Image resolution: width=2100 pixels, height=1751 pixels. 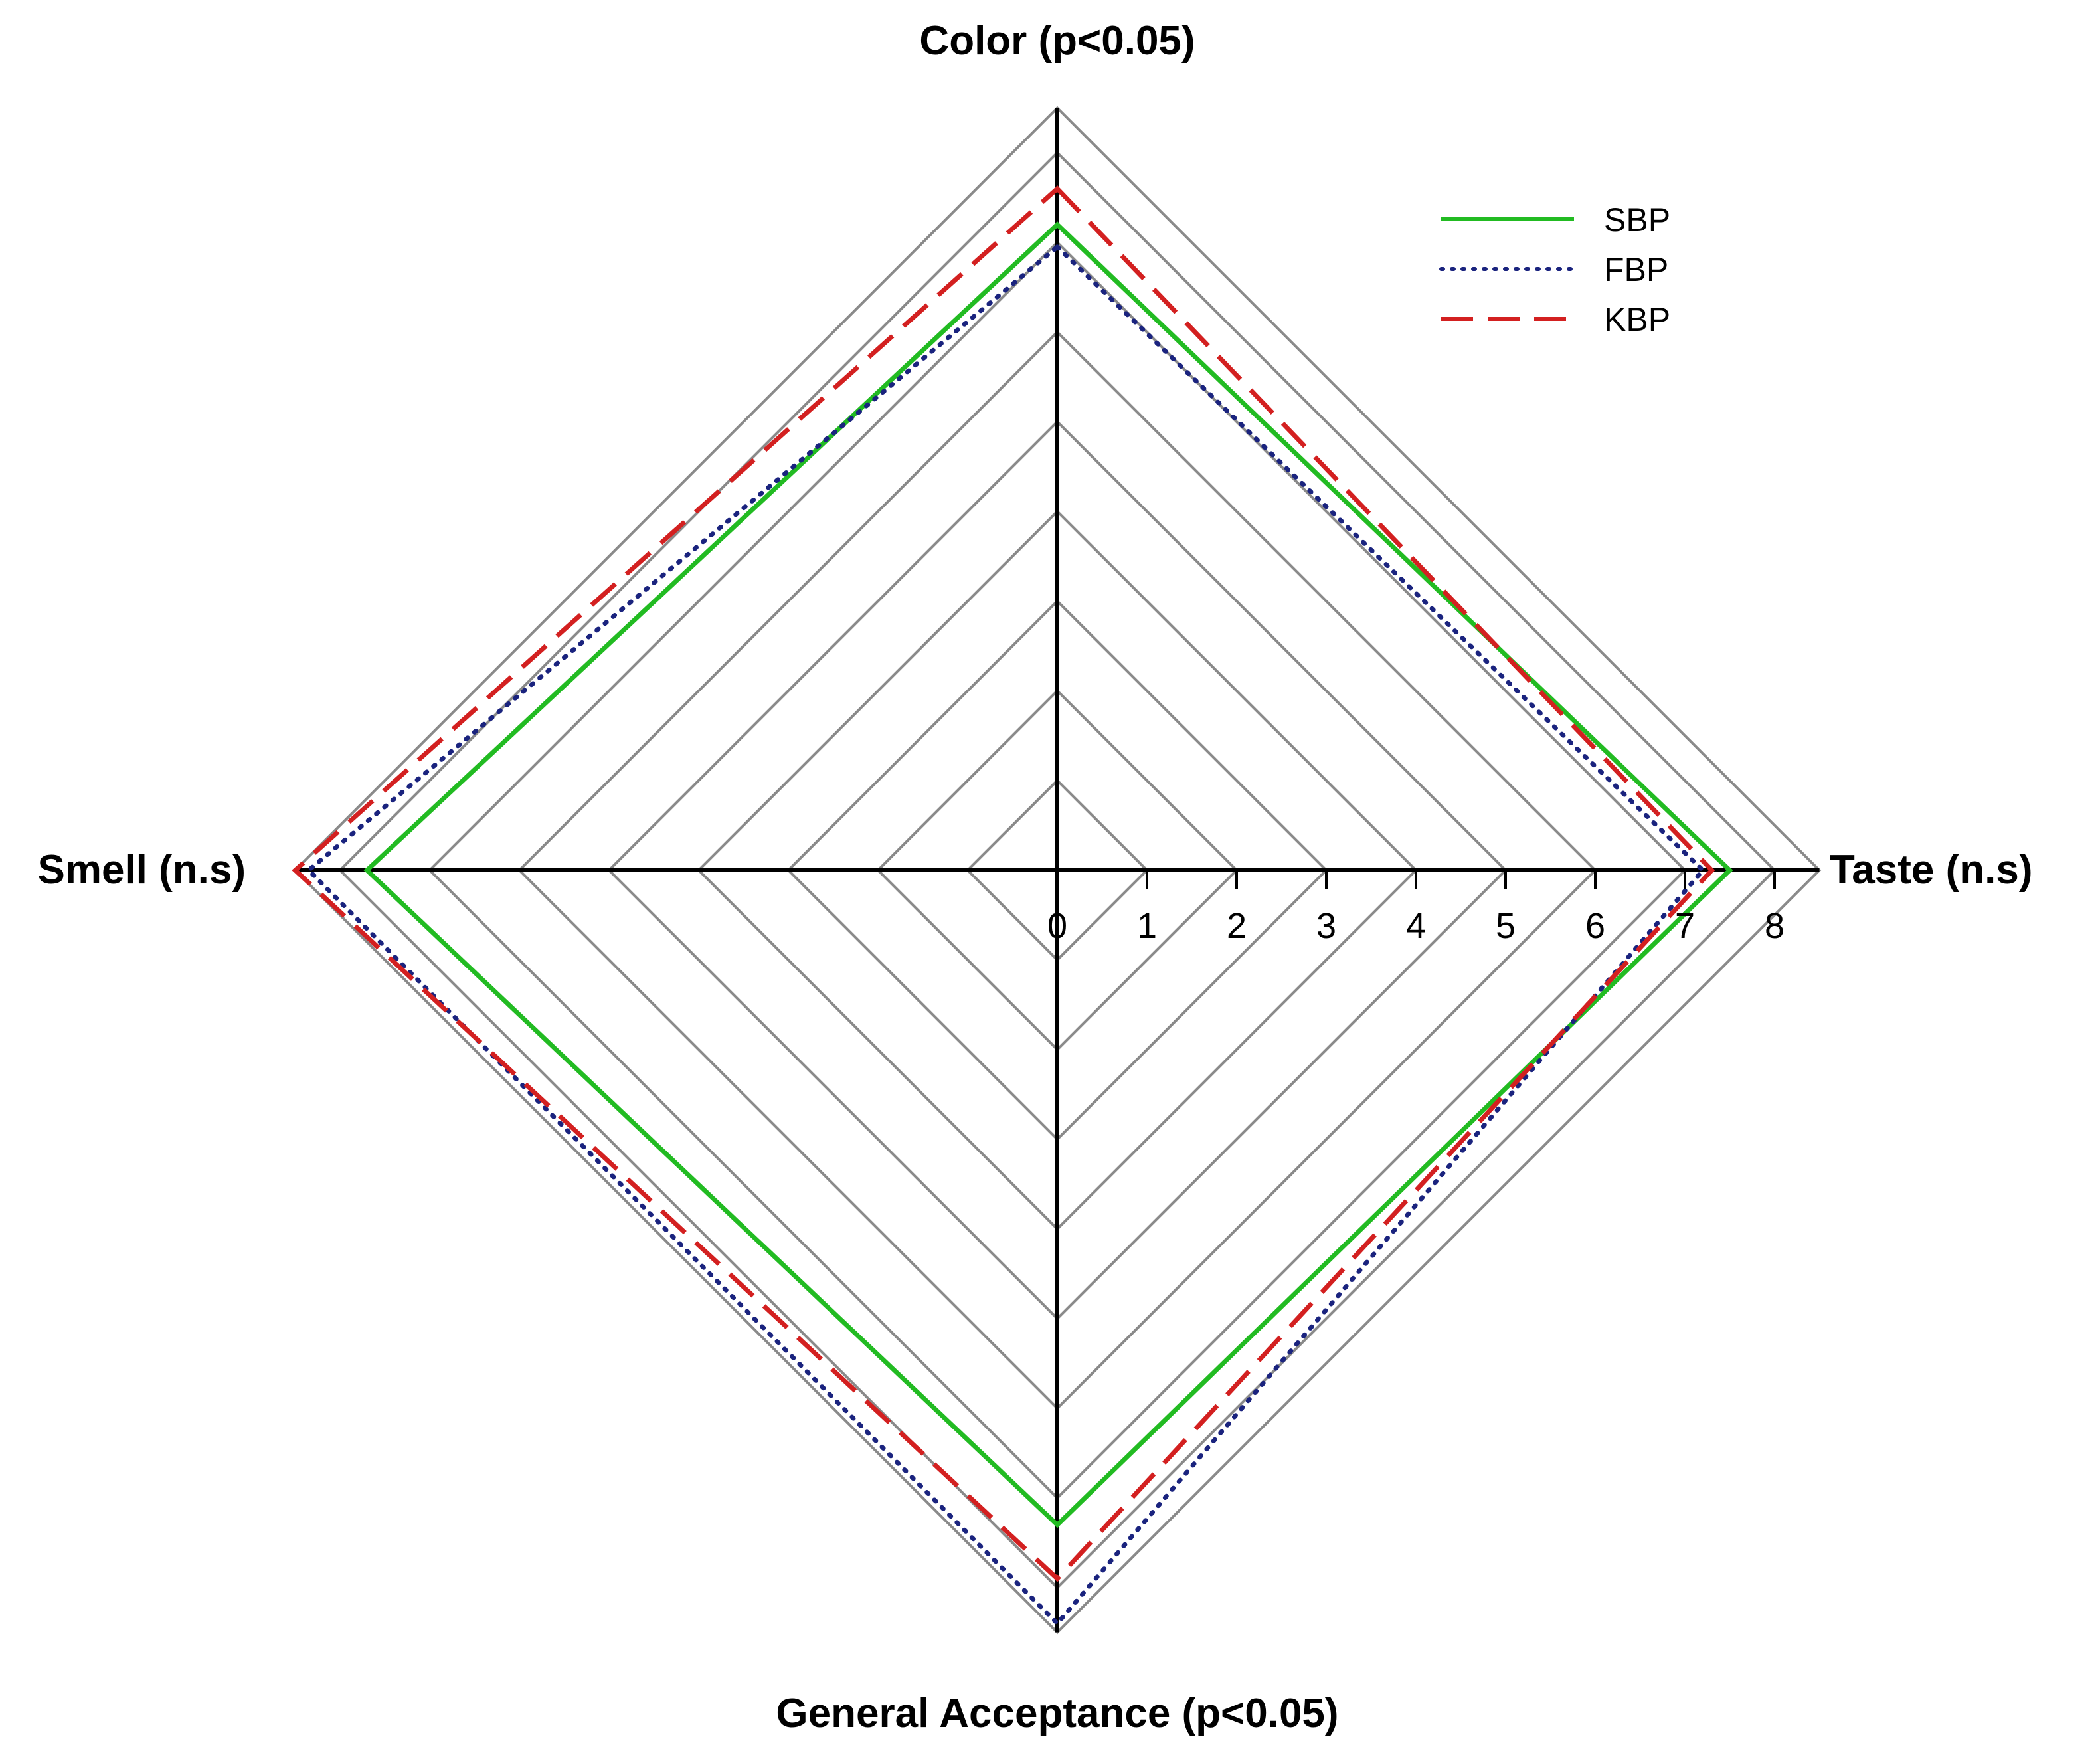 I want to click on legend: SBP FBP KBP, so click(x=1554, y=269).